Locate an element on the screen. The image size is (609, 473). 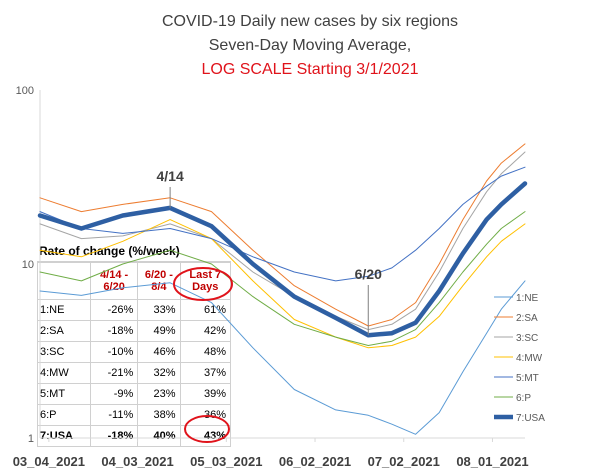
table-cell: 33% is located at coordinates (159, 310).